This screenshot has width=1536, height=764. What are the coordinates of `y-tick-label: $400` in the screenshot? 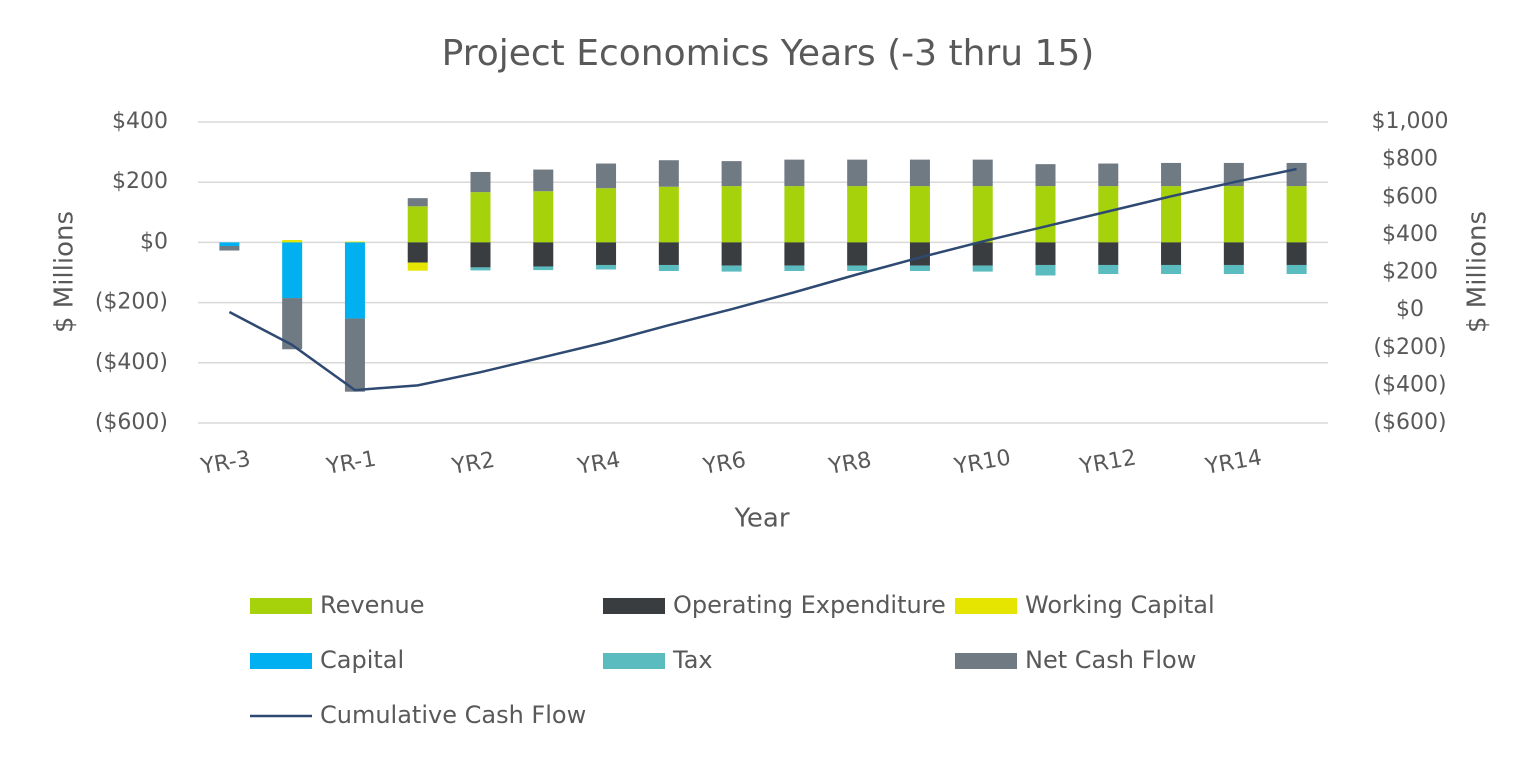 It's located at (140, 121).